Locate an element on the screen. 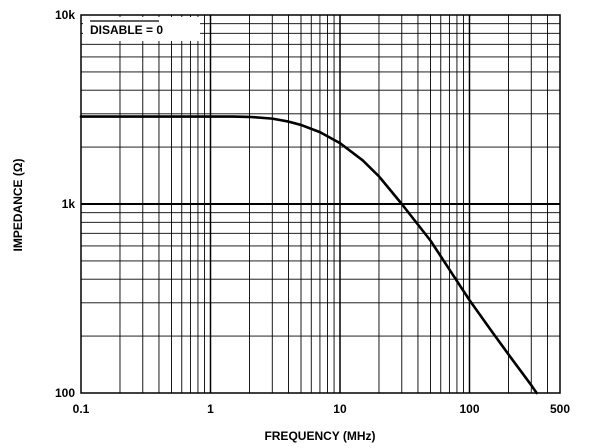  x-axis-title: FREQUENCY (MHz) is located at coordinates (319, 436).